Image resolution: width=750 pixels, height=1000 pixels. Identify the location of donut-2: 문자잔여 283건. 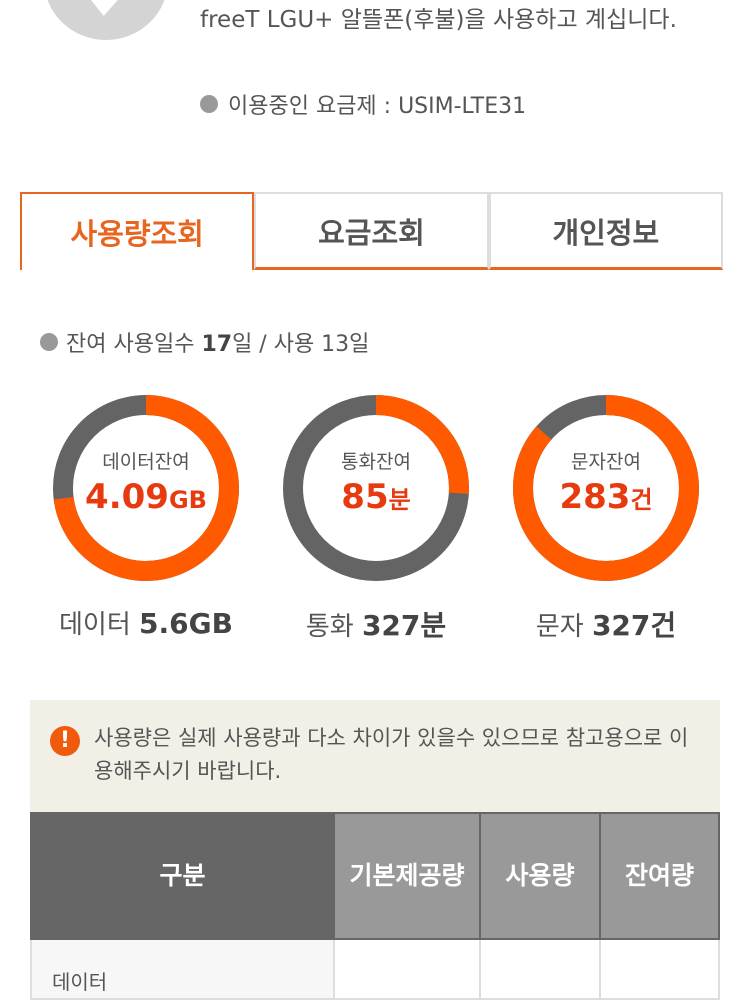
(606, 488).